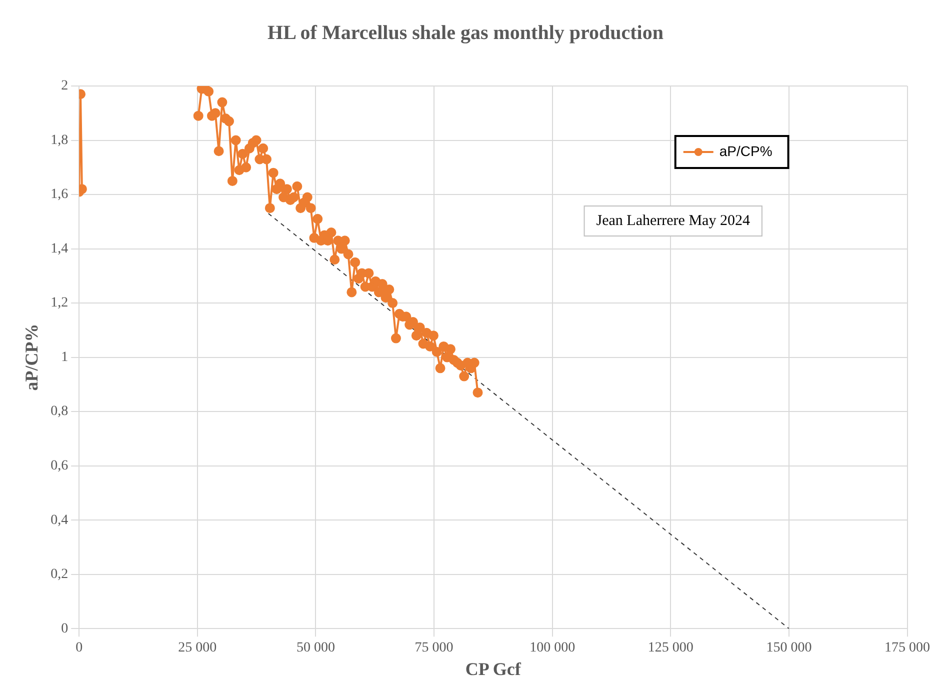 The height and width of the screenshot is (697, 941). I want to click on legend-label: aP/CP%, so click(745, 150).